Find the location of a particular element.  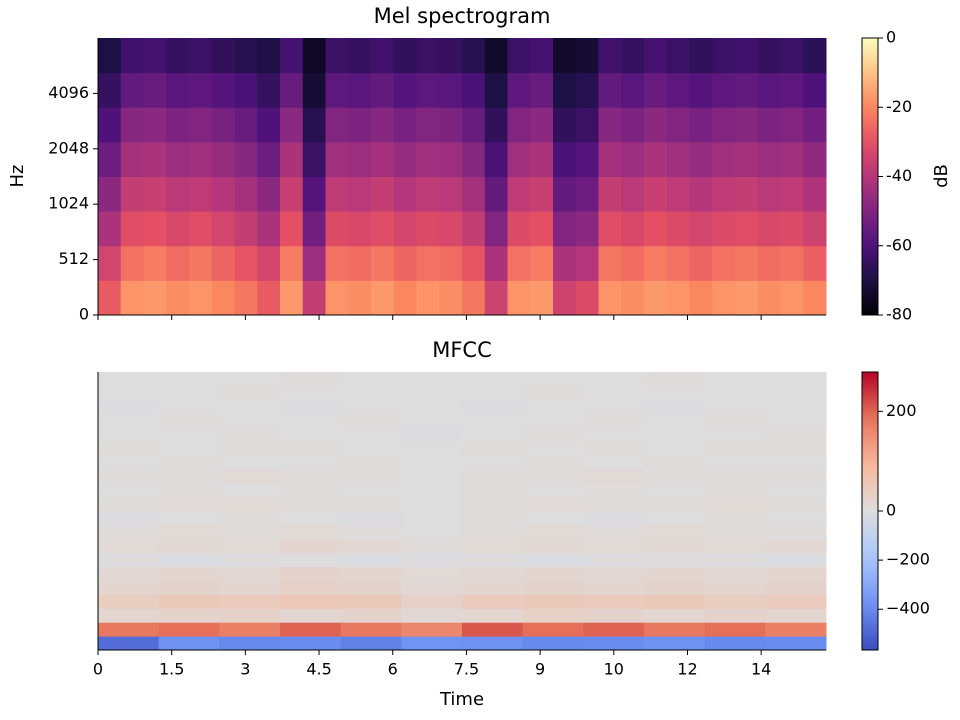

colorbar-tick-label: −400 is located at coordinates (908, 608).